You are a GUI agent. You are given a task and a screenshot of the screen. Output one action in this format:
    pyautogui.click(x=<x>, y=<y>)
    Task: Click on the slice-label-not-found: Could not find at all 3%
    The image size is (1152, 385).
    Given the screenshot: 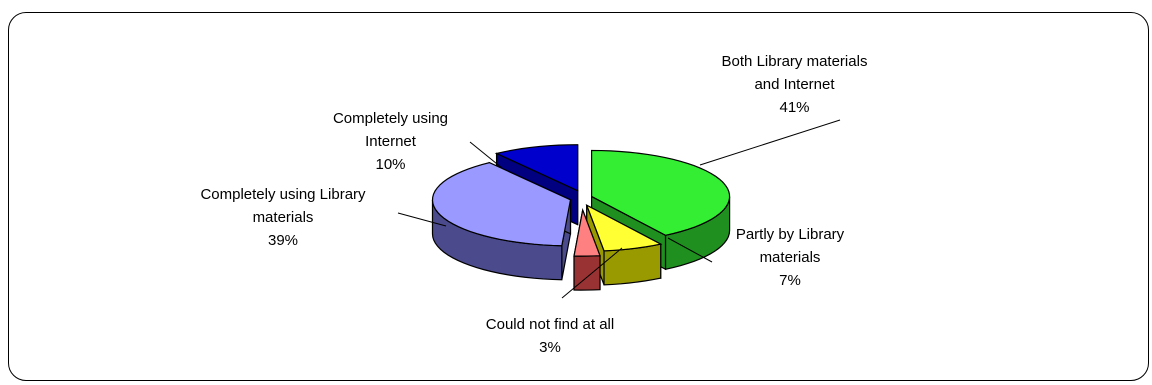 What is the action you would take?
    pyautogui.click(x=550, y=336)
    